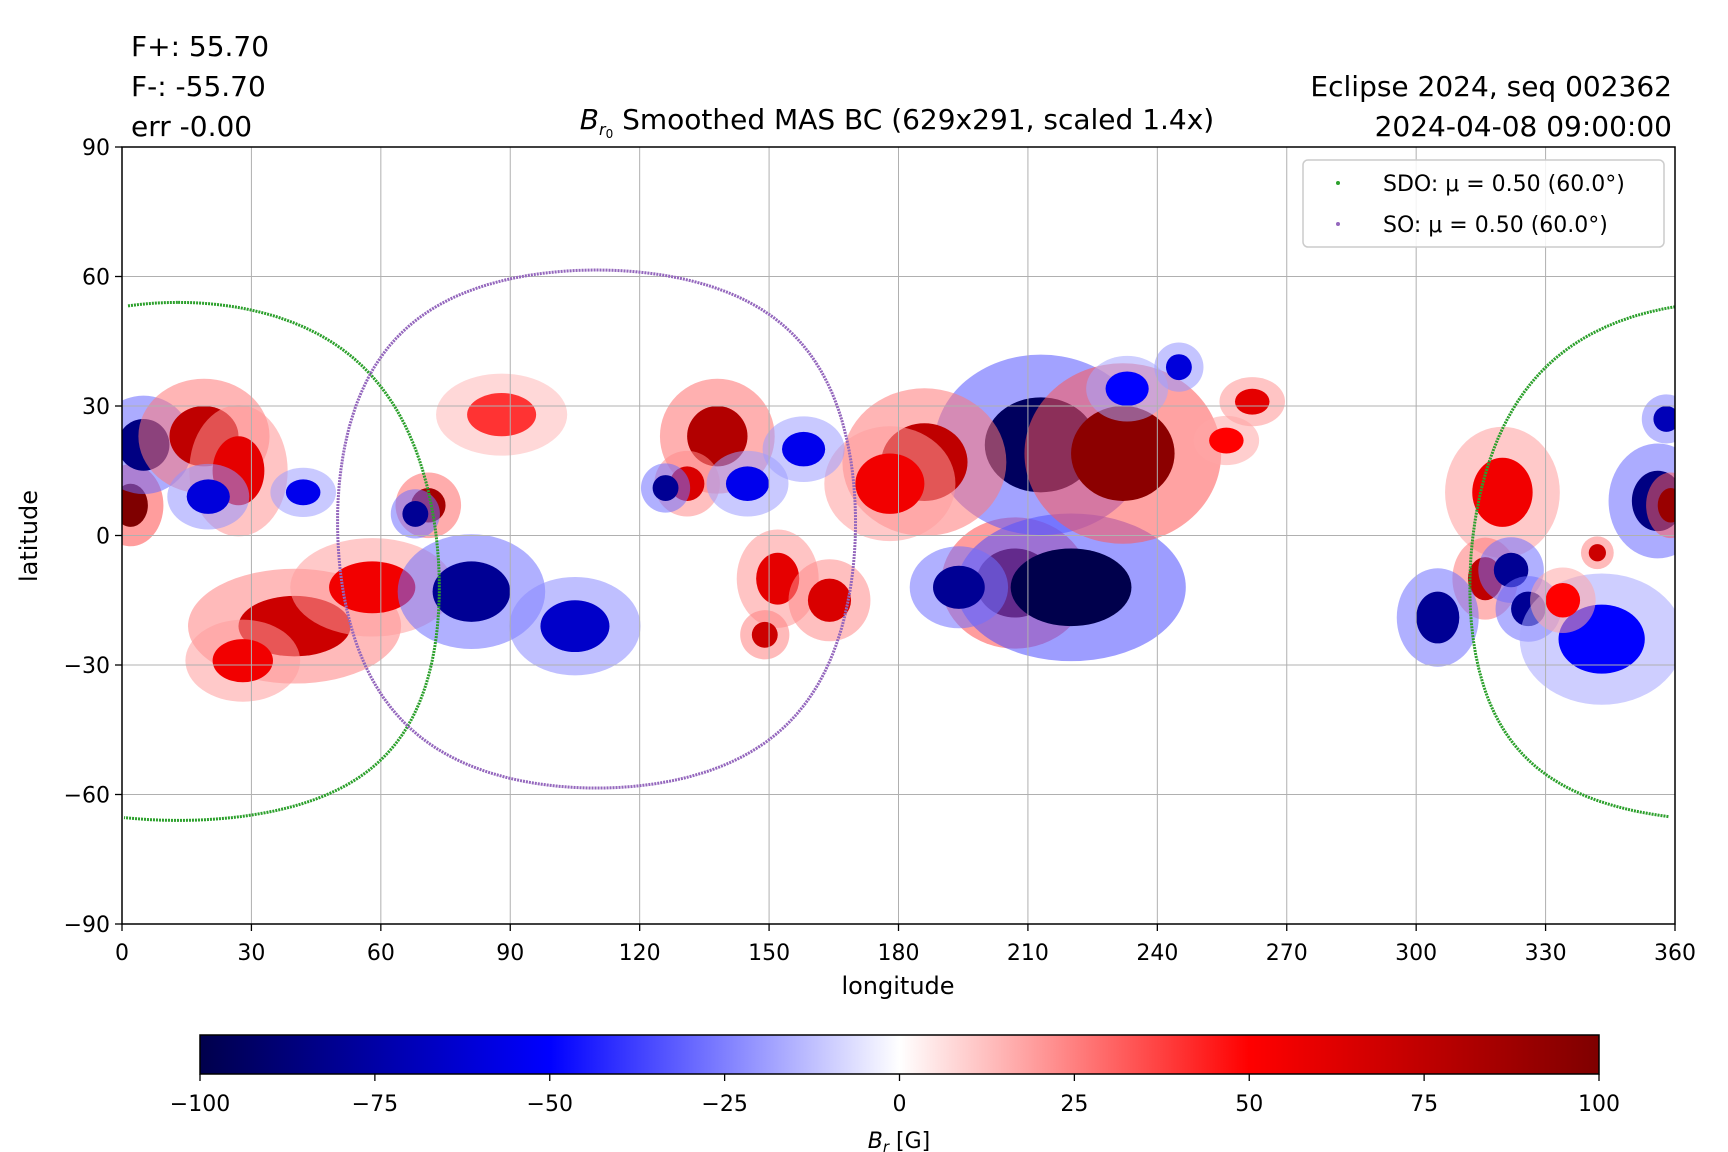 This screenshot has width=1728, height=1152. I want to click on colorbar-tick-label: −25, so click(724, 1104).